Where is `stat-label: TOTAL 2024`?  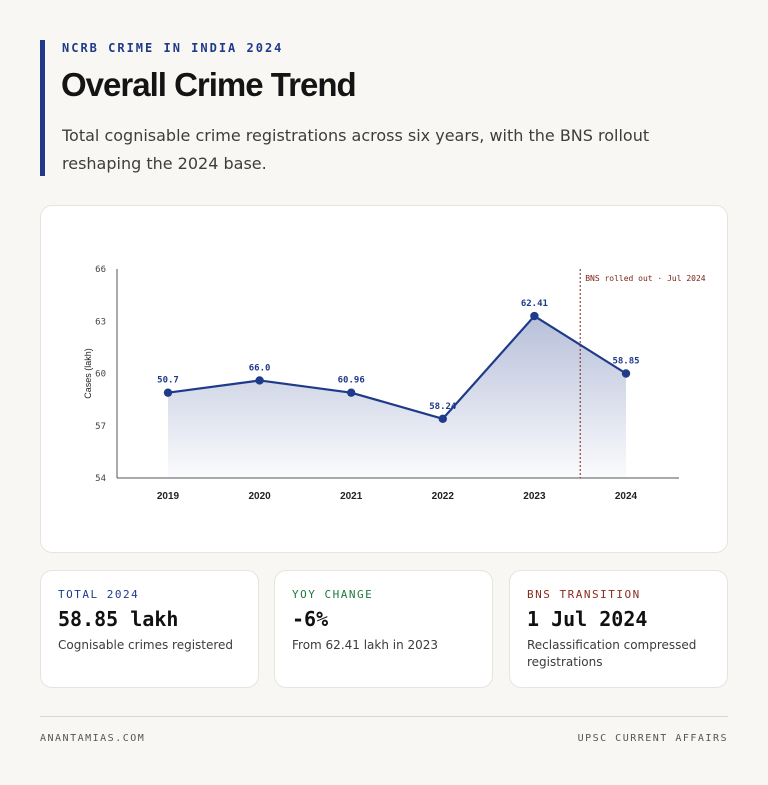
stat-label: TOTAL 2024 is located at coordinates (99, 594).